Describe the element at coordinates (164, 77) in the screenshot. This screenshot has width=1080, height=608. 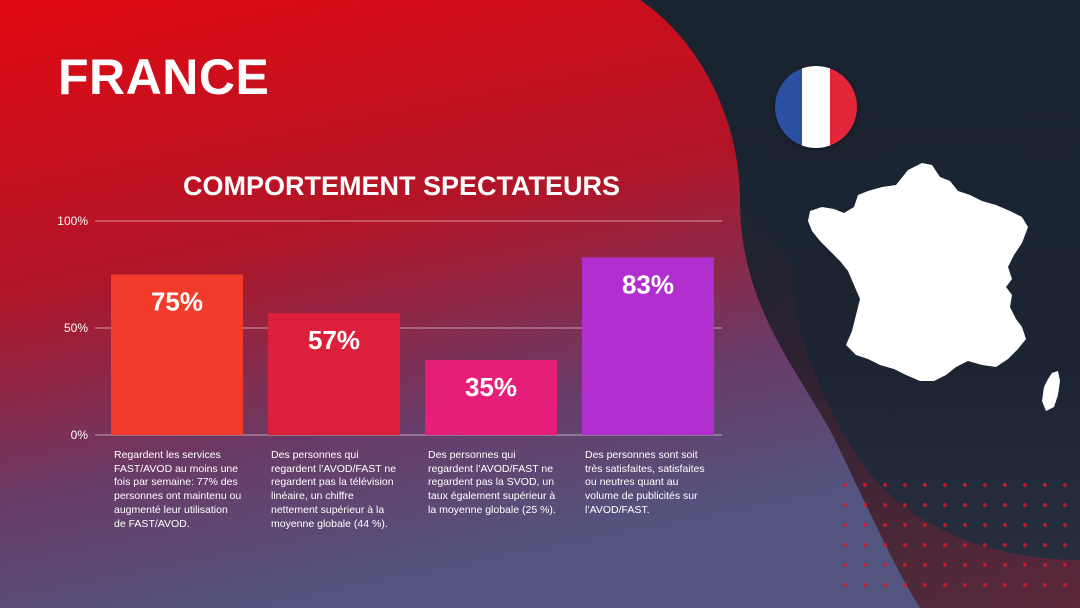
I see `page-title: FRANCE` at that location.